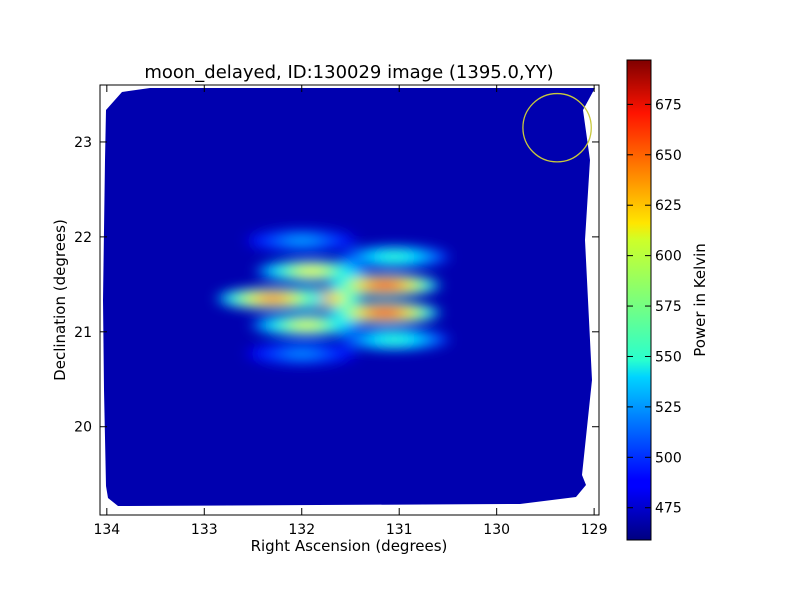 The height and width of the screenshot is (600, 800). I want to click on x-tick-label: 134, so click(106, 530).